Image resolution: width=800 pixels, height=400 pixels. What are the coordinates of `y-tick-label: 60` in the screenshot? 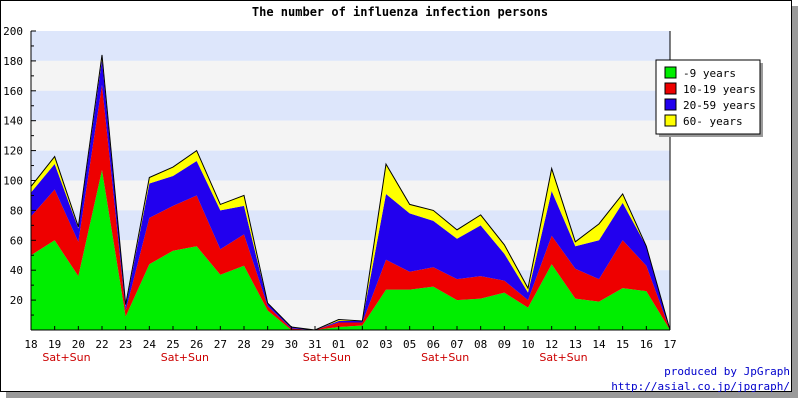 It's located at (16, 240).